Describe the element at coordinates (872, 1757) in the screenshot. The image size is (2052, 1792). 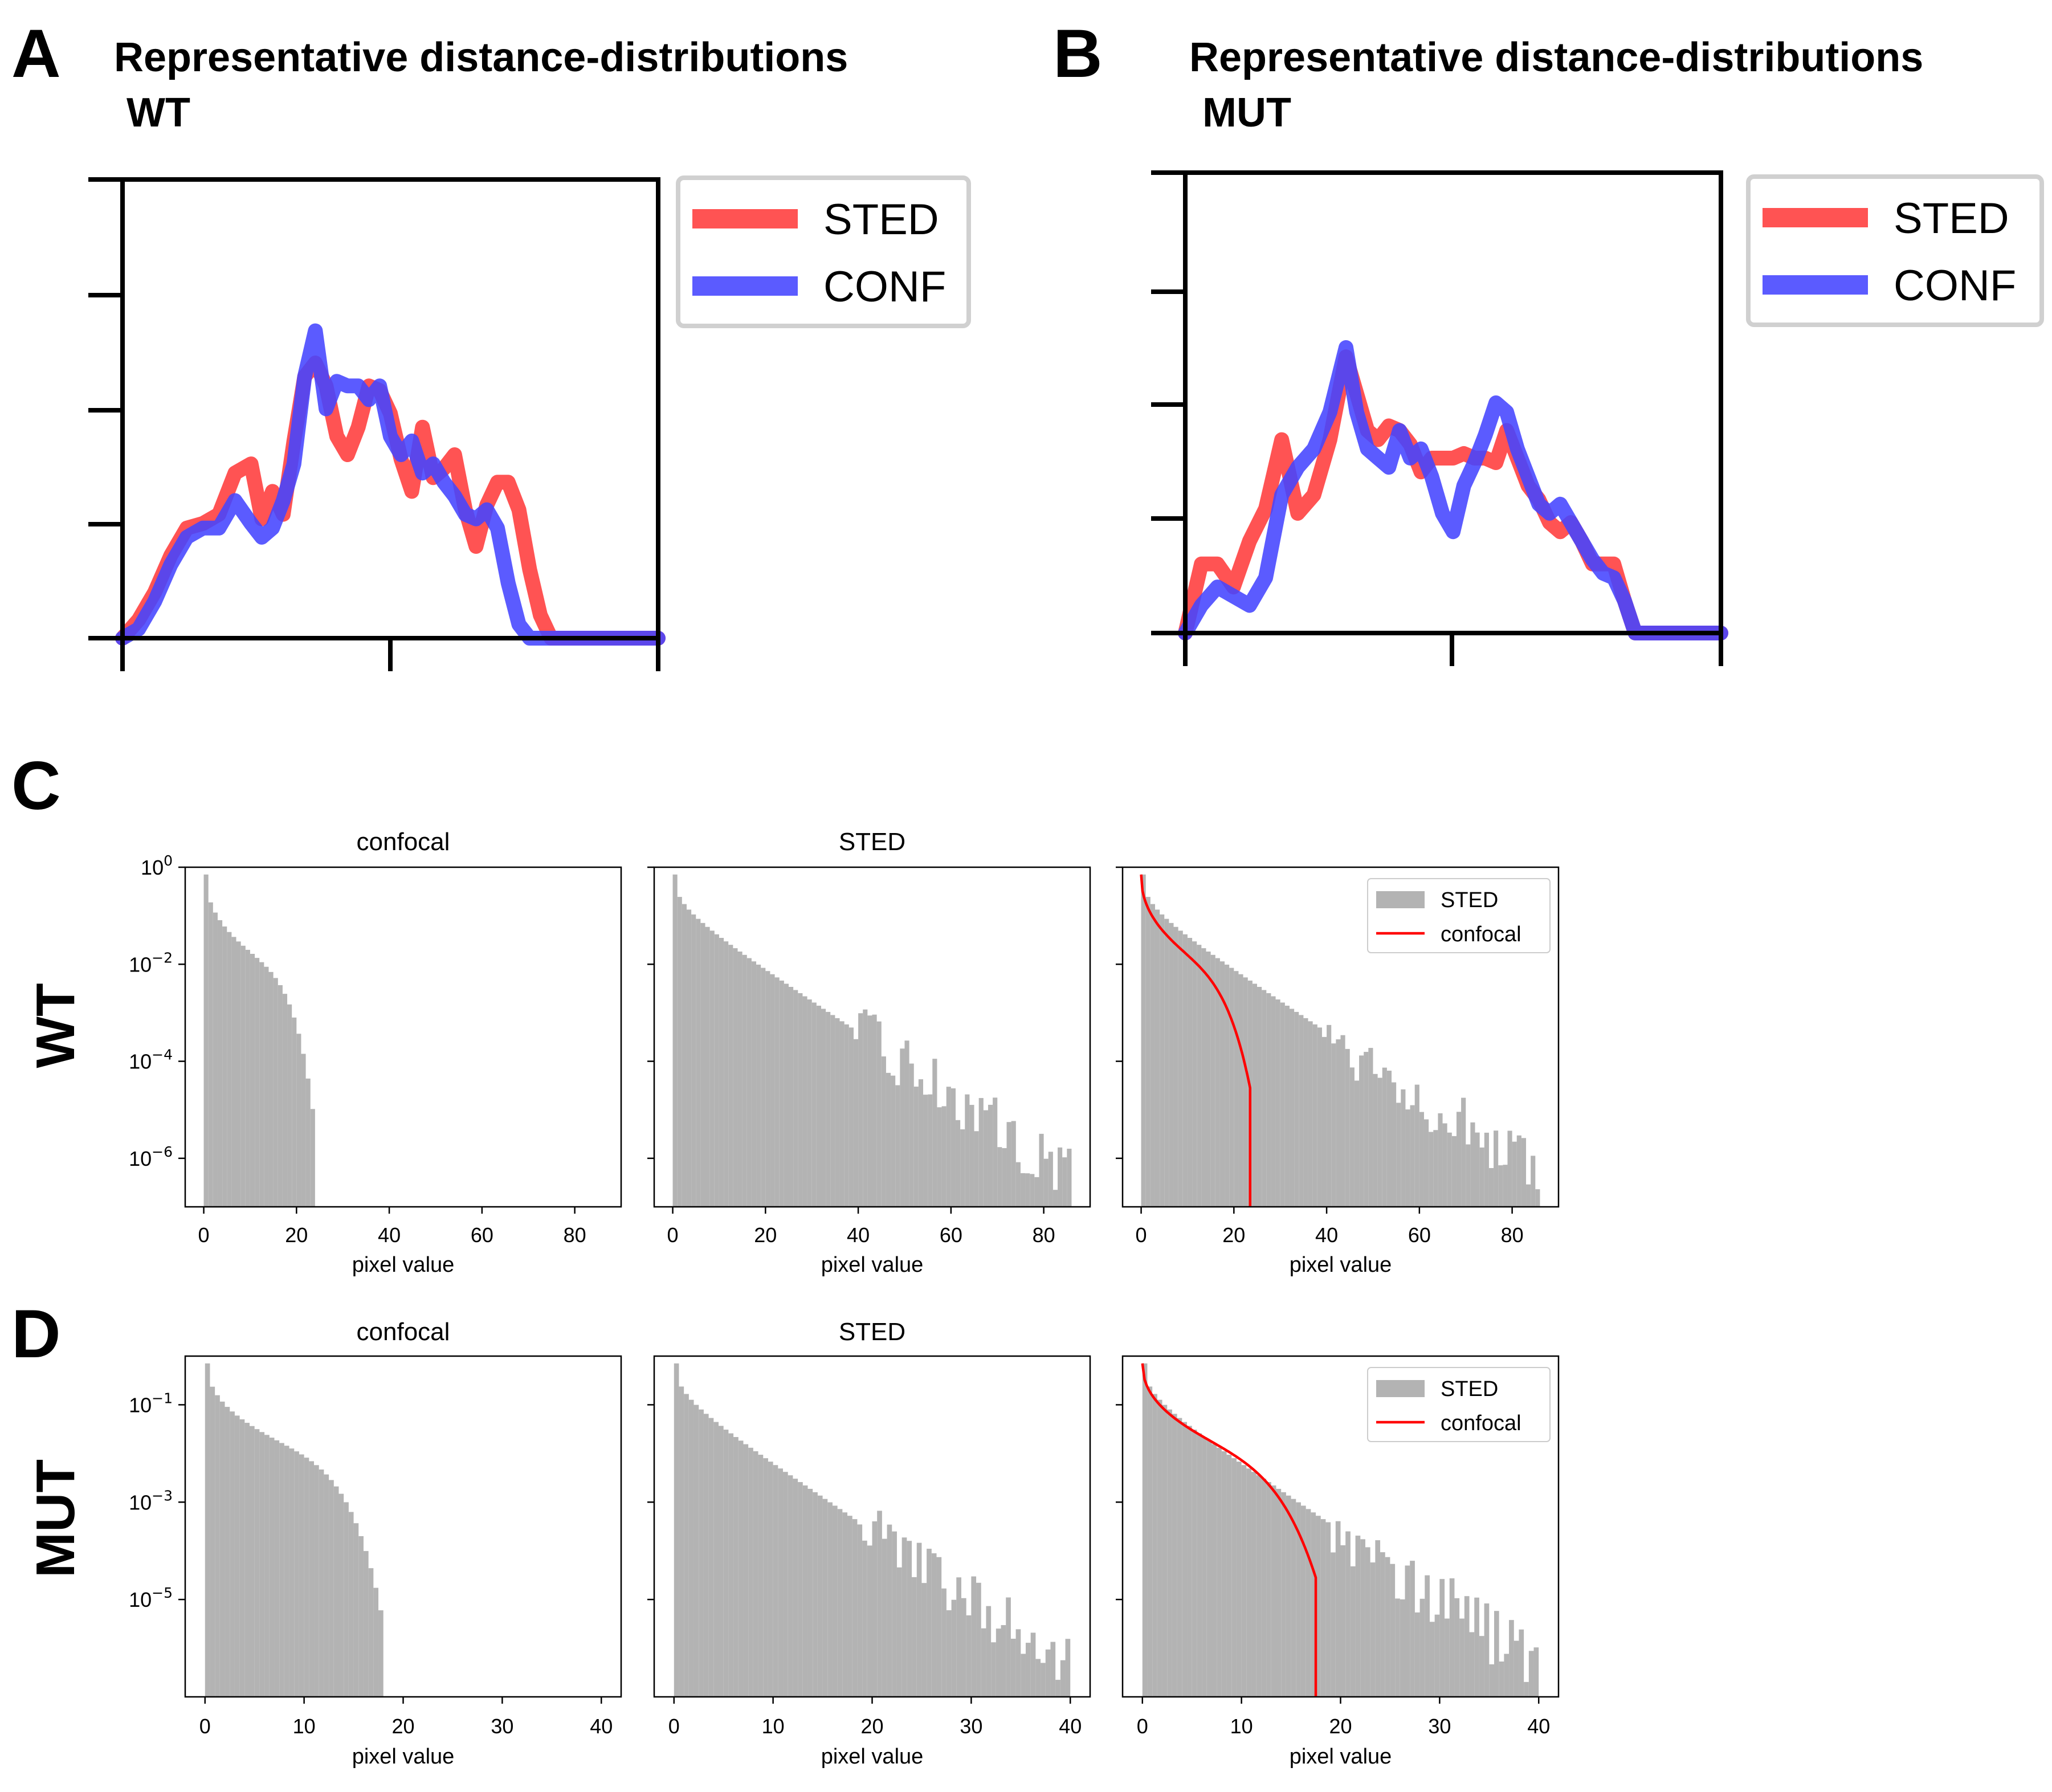
I see `x-axis-label: pixel value` at that location.